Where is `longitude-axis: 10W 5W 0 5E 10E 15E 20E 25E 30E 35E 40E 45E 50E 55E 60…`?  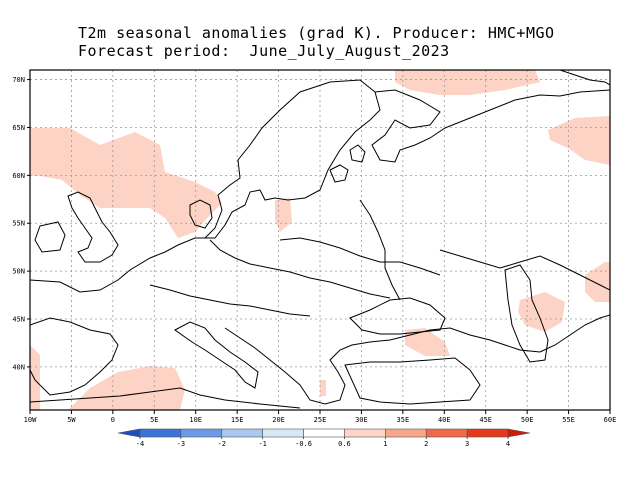 longitude-axis: 10W 5W 0 5E 10E 15E 20E 25E 30E 35E 40E 45E 50E 55E 60… is located at coordinates (320, 417).